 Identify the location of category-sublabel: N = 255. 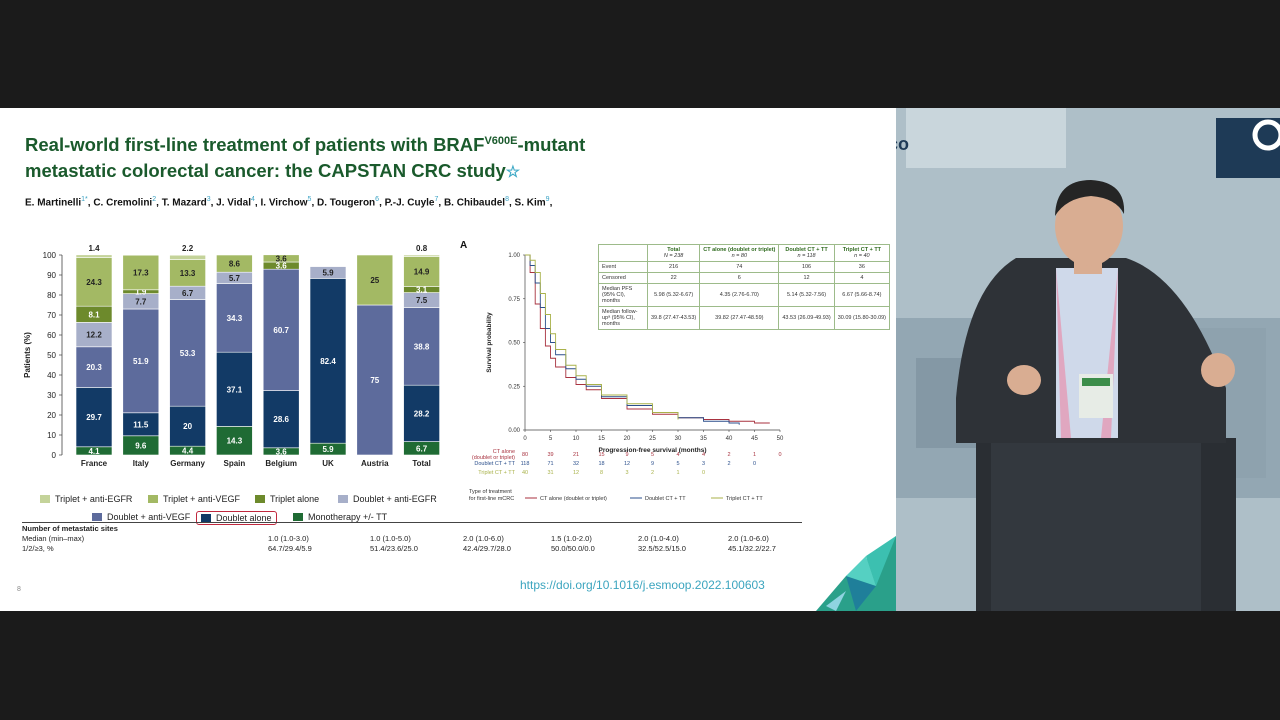
(421, 472).